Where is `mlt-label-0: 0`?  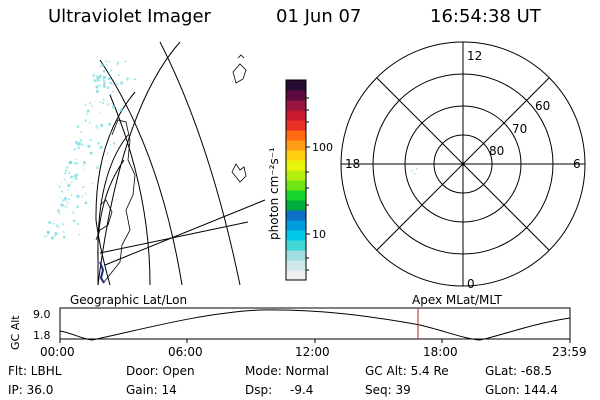 mlt-label-0: 0 is located at coordinates (471, 284).